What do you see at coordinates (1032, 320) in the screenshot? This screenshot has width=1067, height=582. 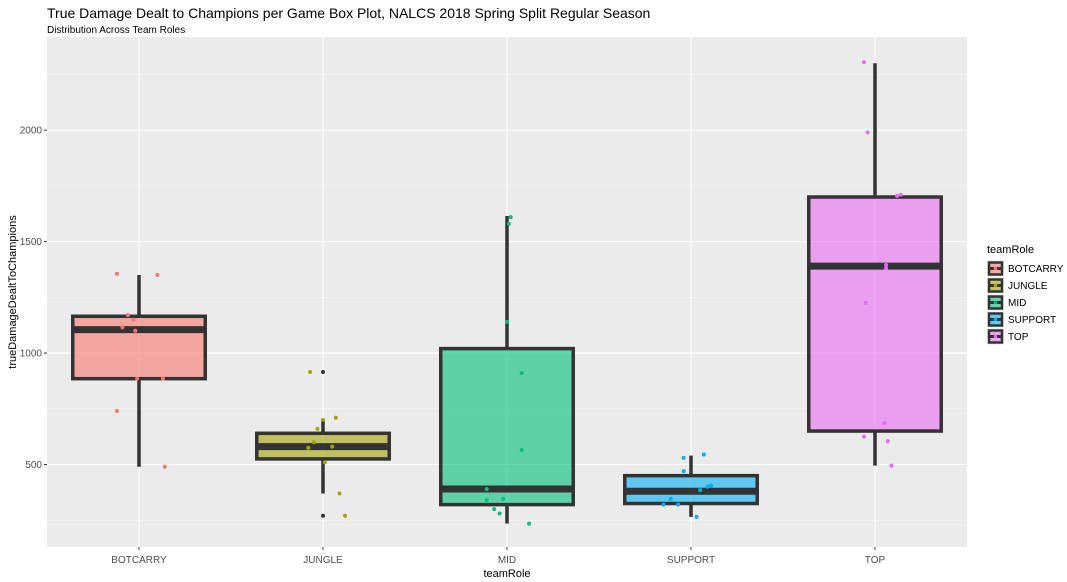 I see `legend-label: SUPPORT` at bounding box center [1032, 320].